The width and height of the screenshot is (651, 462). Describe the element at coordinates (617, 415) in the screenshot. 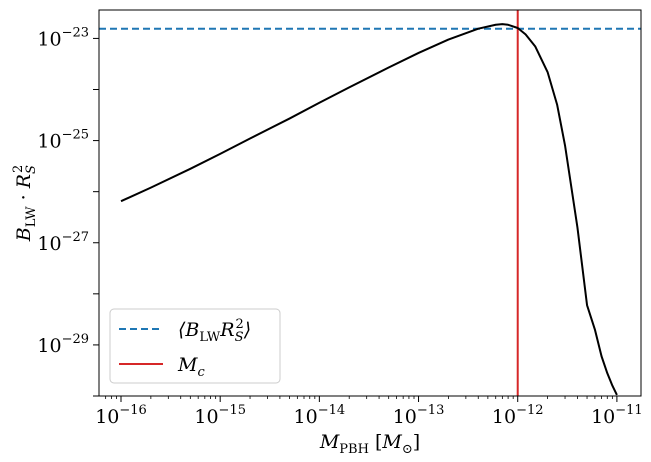

I see `x-tick-label: 10−11` at that location.